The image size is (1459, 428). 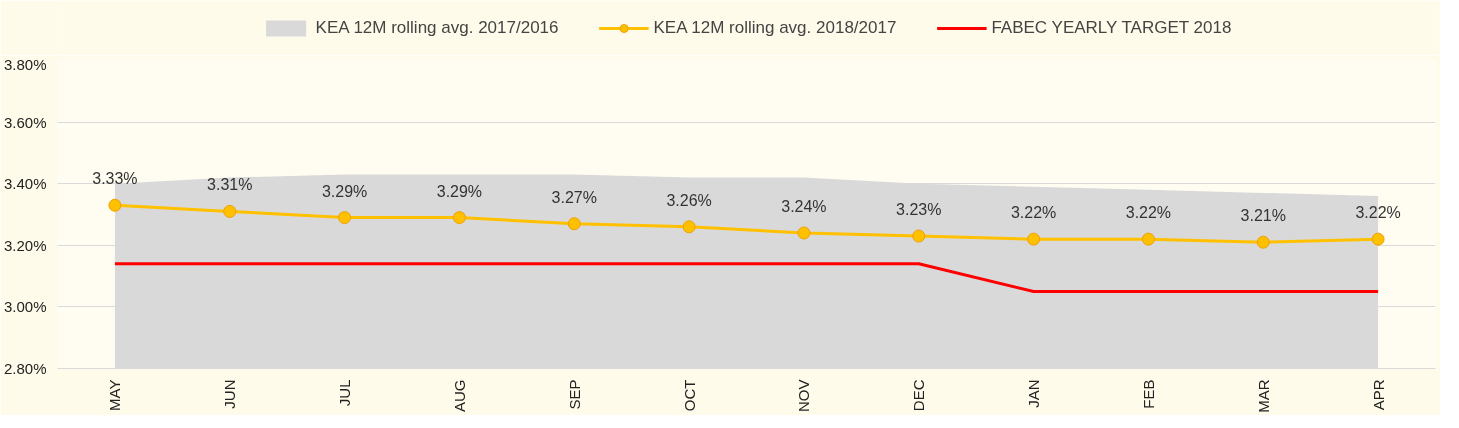 What do you see at coordinates (459, 395) in the screenshot?
I see `x-tick-label: AUG` at bounding box center [459, 395].